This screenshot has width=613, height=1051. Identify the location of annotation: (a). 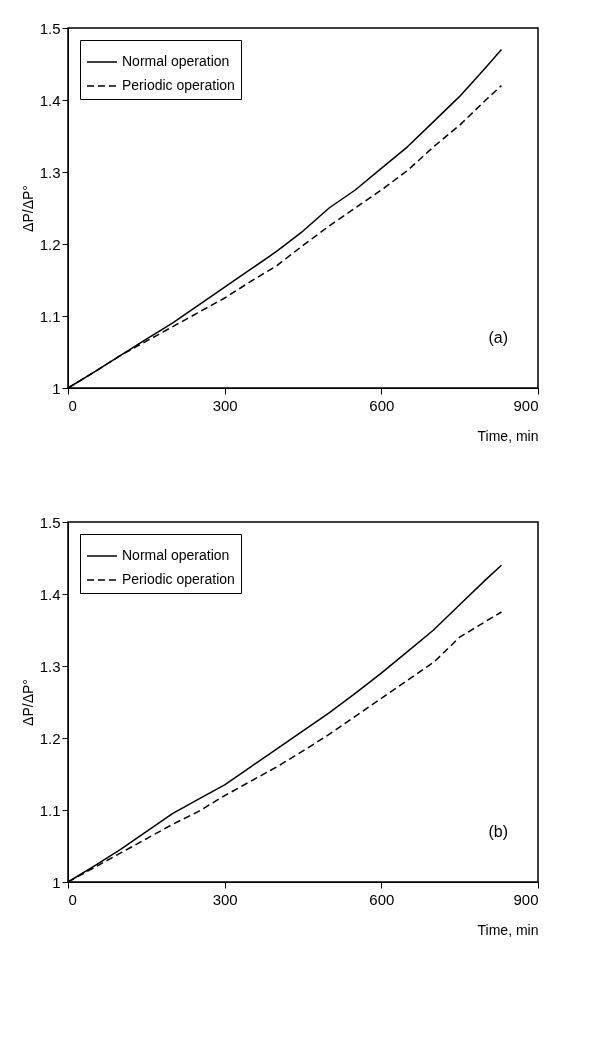
(498, 337).